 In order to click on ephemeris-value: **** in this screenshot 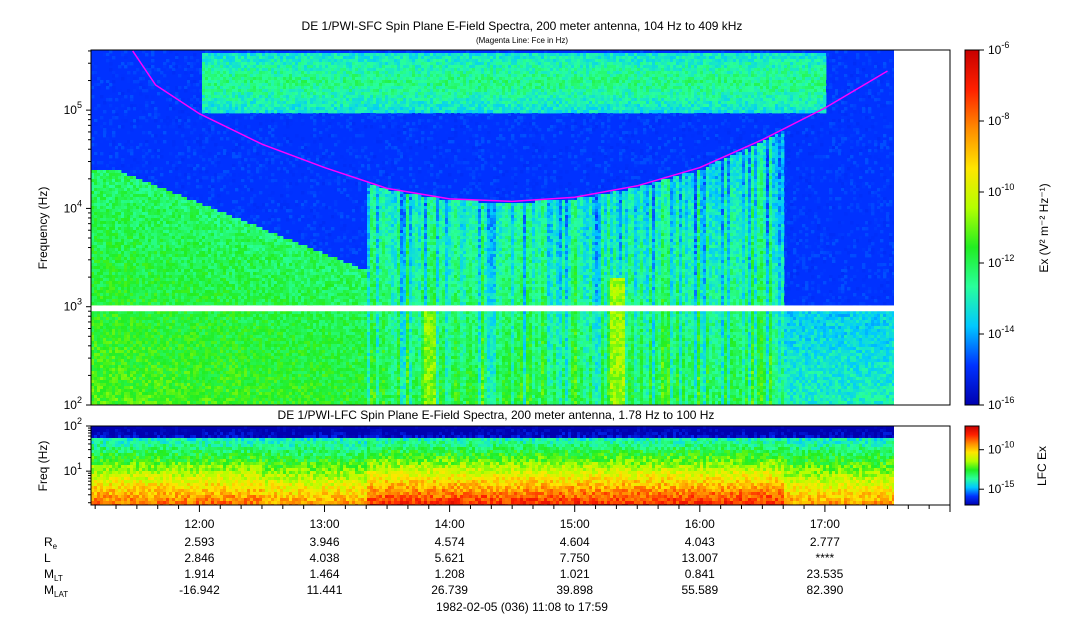, I will do `click(825, 558)`.